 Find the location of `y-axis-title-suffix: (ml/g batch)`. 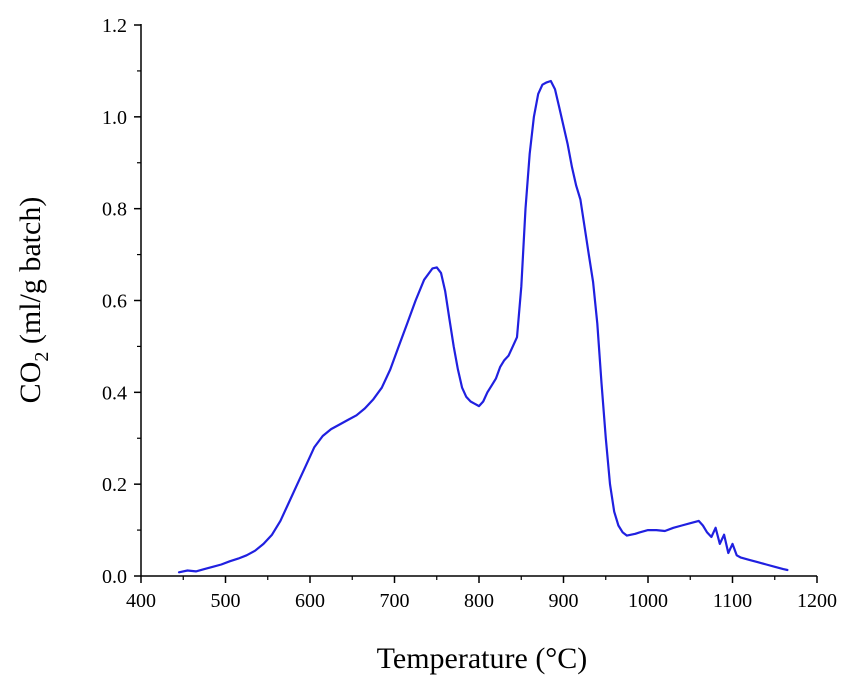

y-axis-title-suffix: (ml/g batch) is located at coordinates (30, 274).